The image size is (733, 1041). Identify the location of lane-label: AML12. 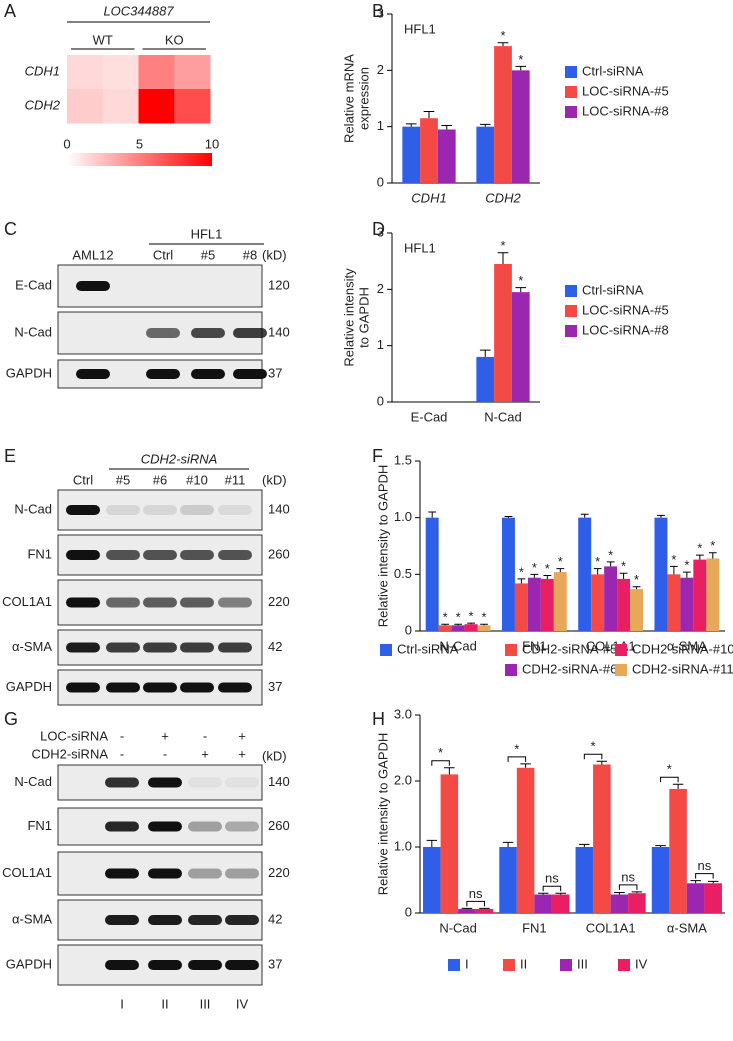
(92, 254).